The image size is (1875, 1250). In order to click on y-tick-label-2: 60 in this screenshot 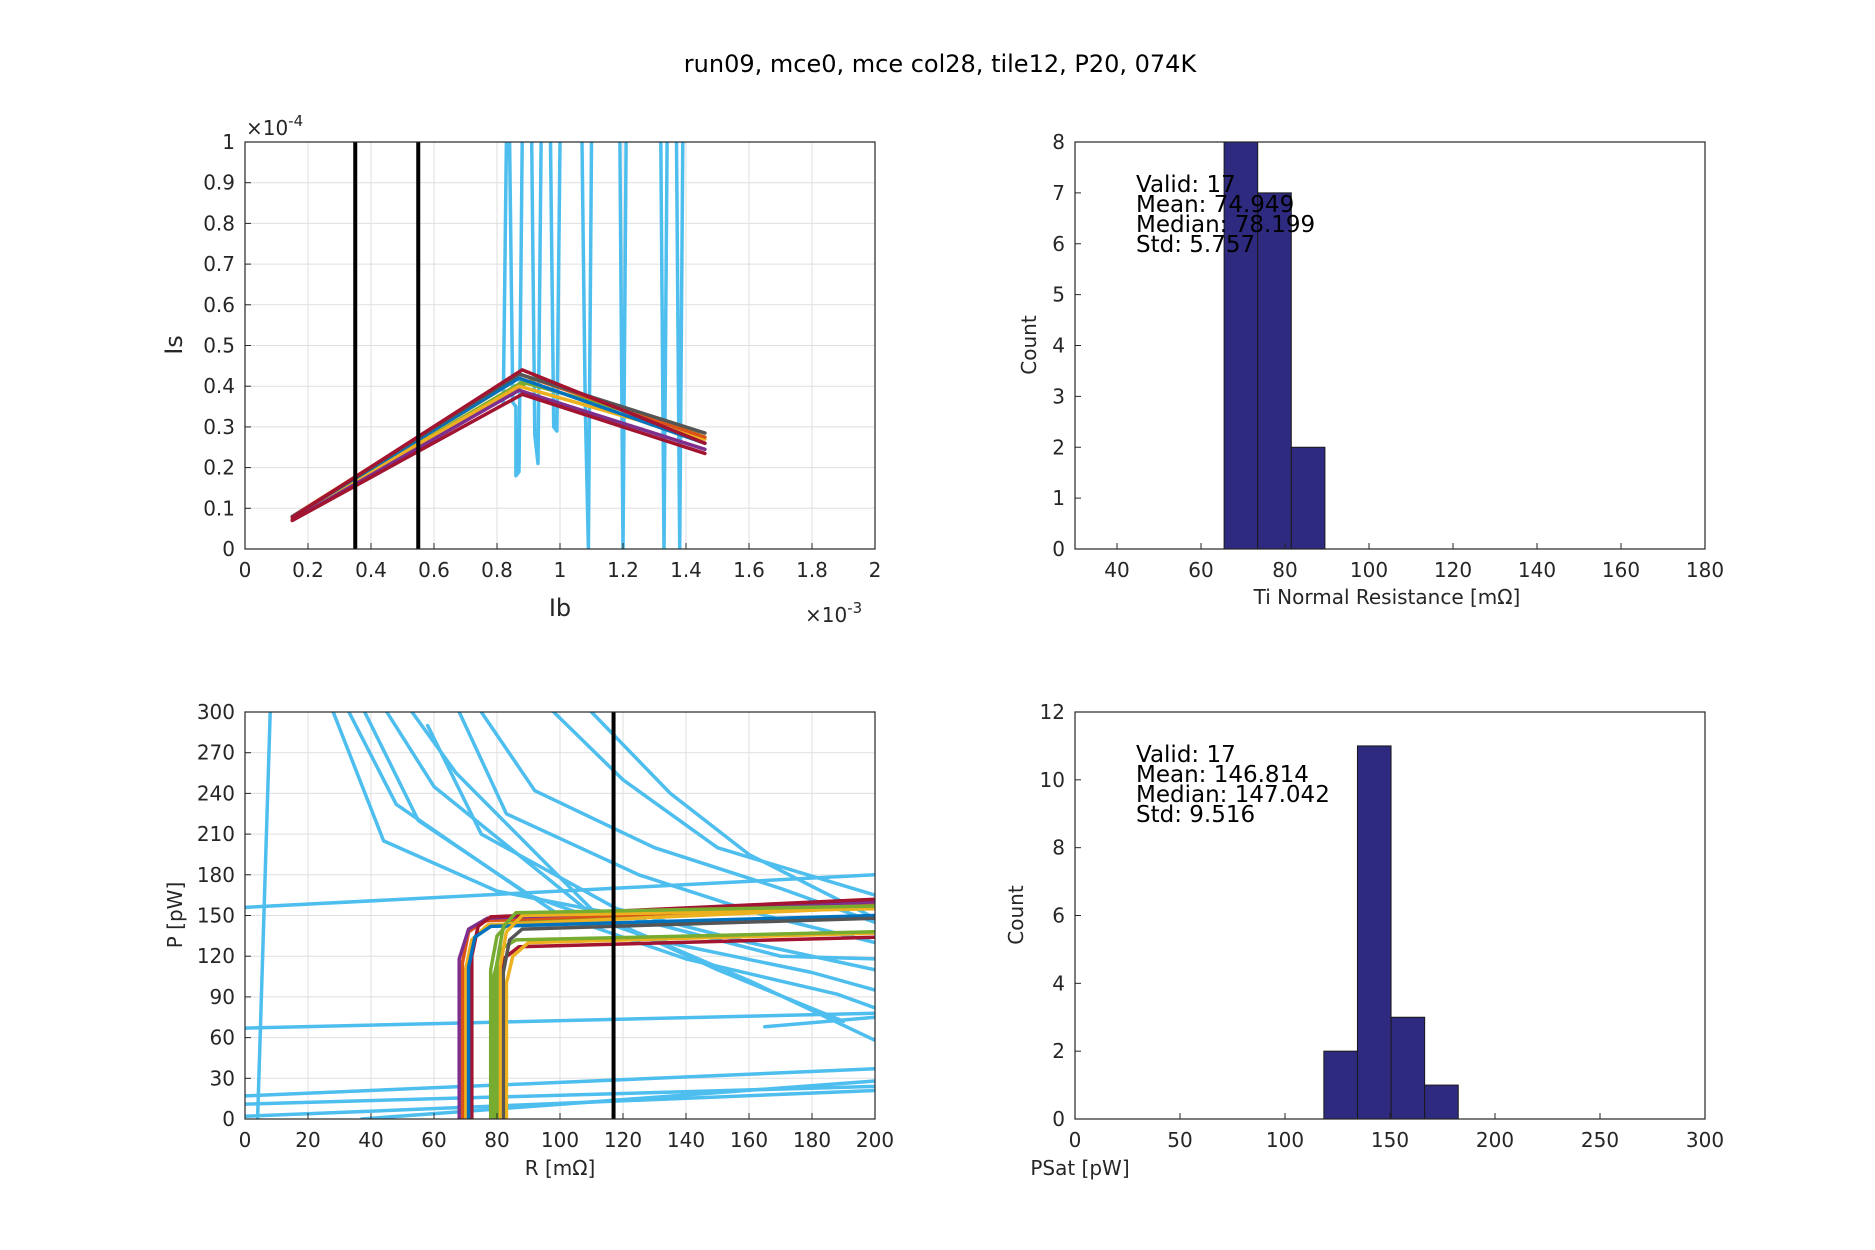, I will do `click(222, 1038)`.